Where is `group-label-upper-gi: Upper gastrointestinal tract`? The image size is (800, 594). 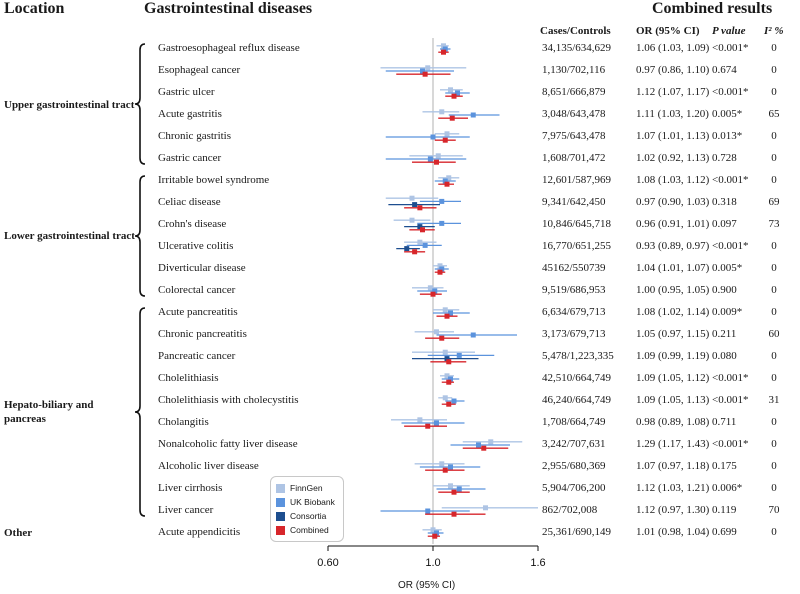 group-label-upper-gi: Upper gastrointestinal tract is located at coordinates (69, 105).